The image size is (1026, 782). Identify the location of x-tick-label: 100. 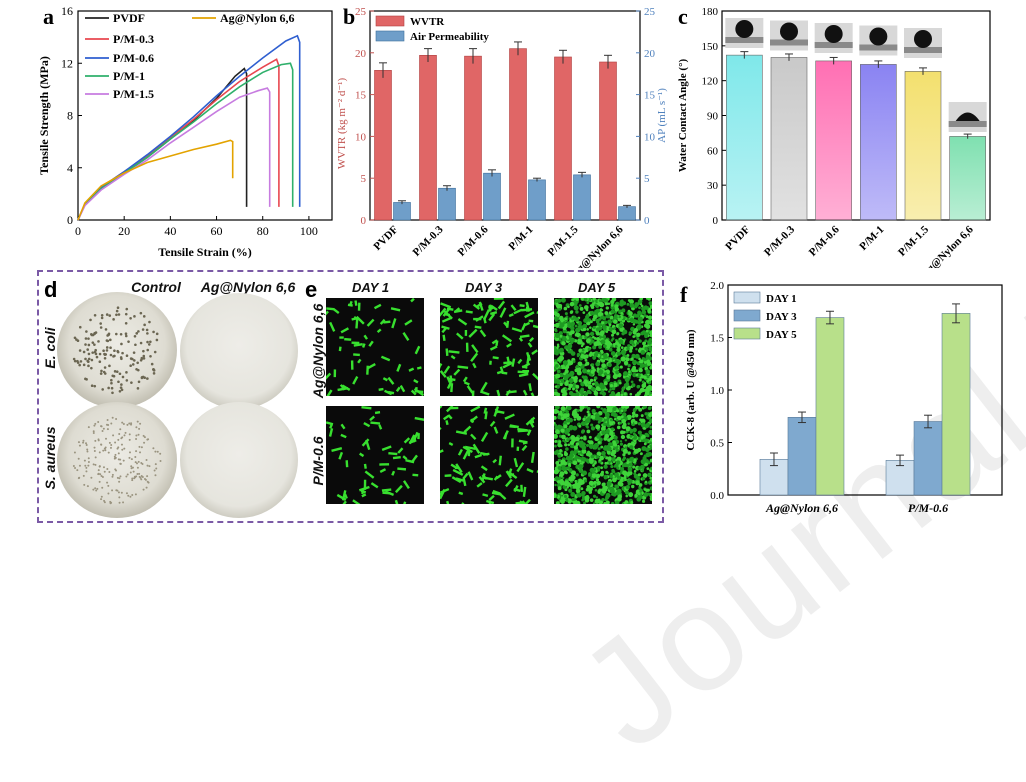
(309, 231).